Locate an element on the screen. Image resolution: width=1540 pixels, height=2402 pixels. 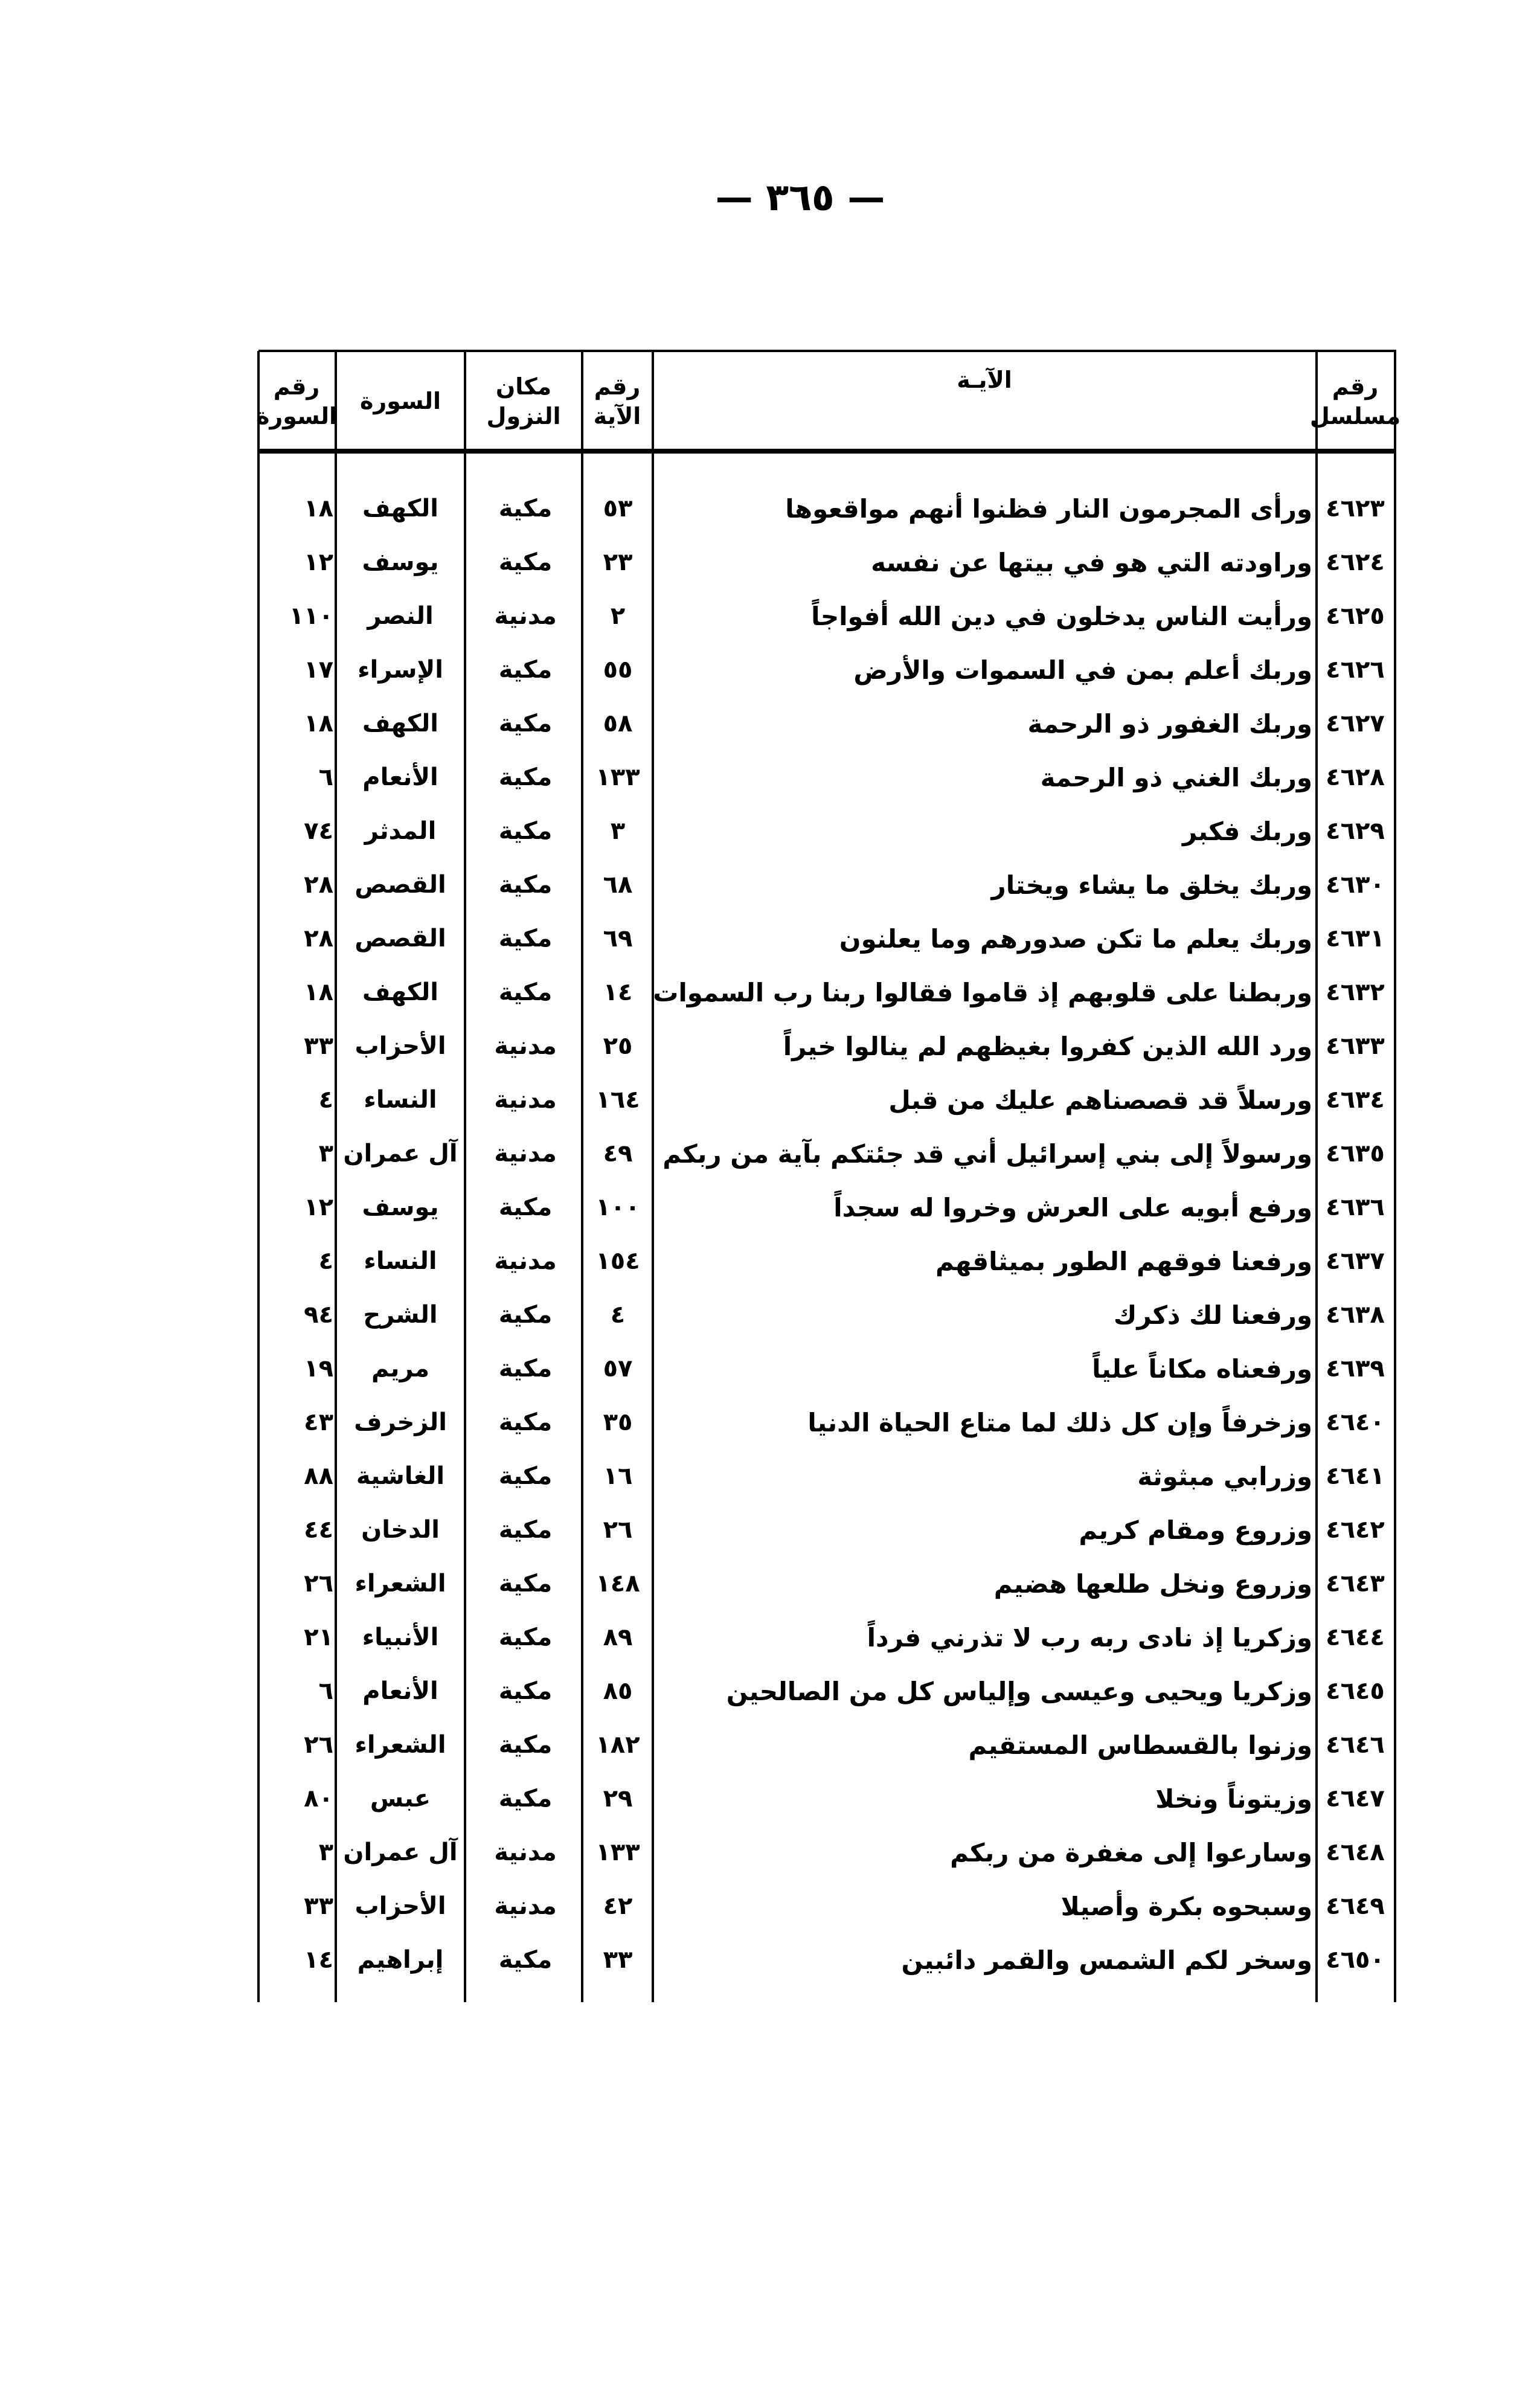
surah-cell: الشعراء is located at coordinates (400, 1584).